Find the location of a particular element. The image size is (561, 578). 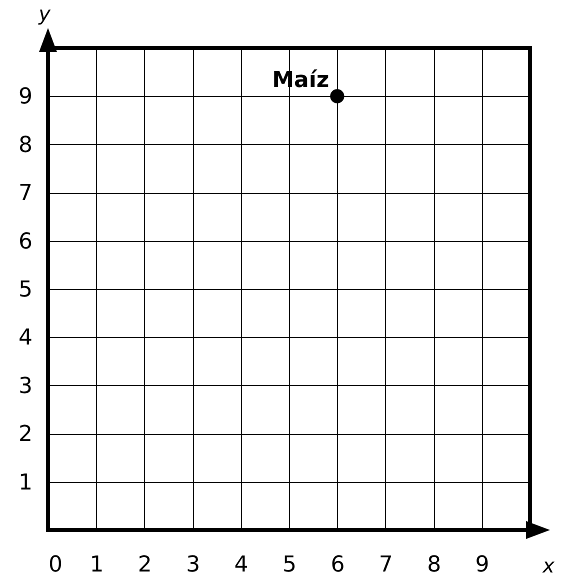

y-tick-label: 4 is located at coordinates (25, 338).